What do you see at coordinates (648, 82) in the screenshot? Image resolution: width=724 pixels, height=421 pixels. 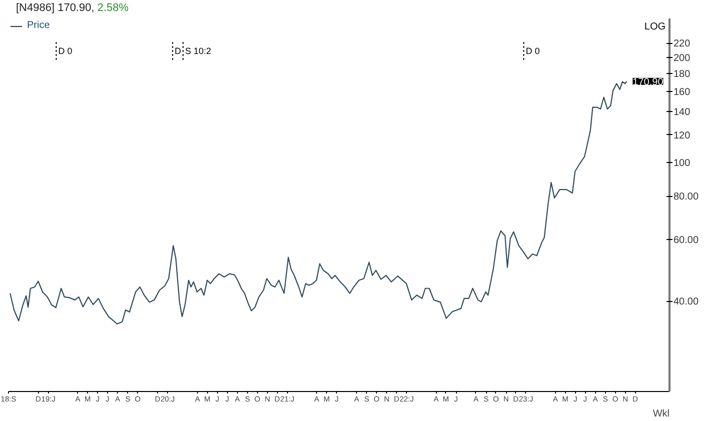 I see `annotation: 170.90` at bounding box center [648, 82].